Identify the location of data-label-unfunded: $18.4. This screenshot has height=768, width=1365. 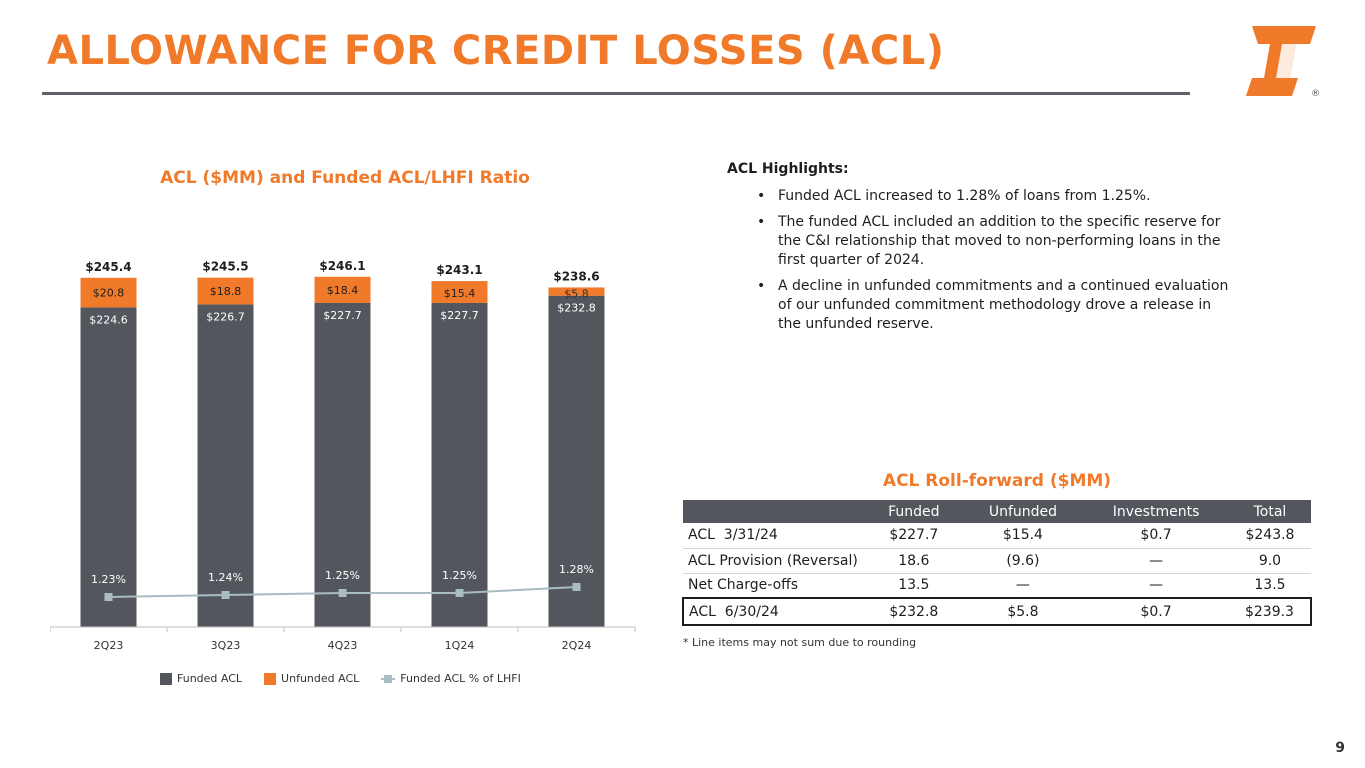
(343, 290).